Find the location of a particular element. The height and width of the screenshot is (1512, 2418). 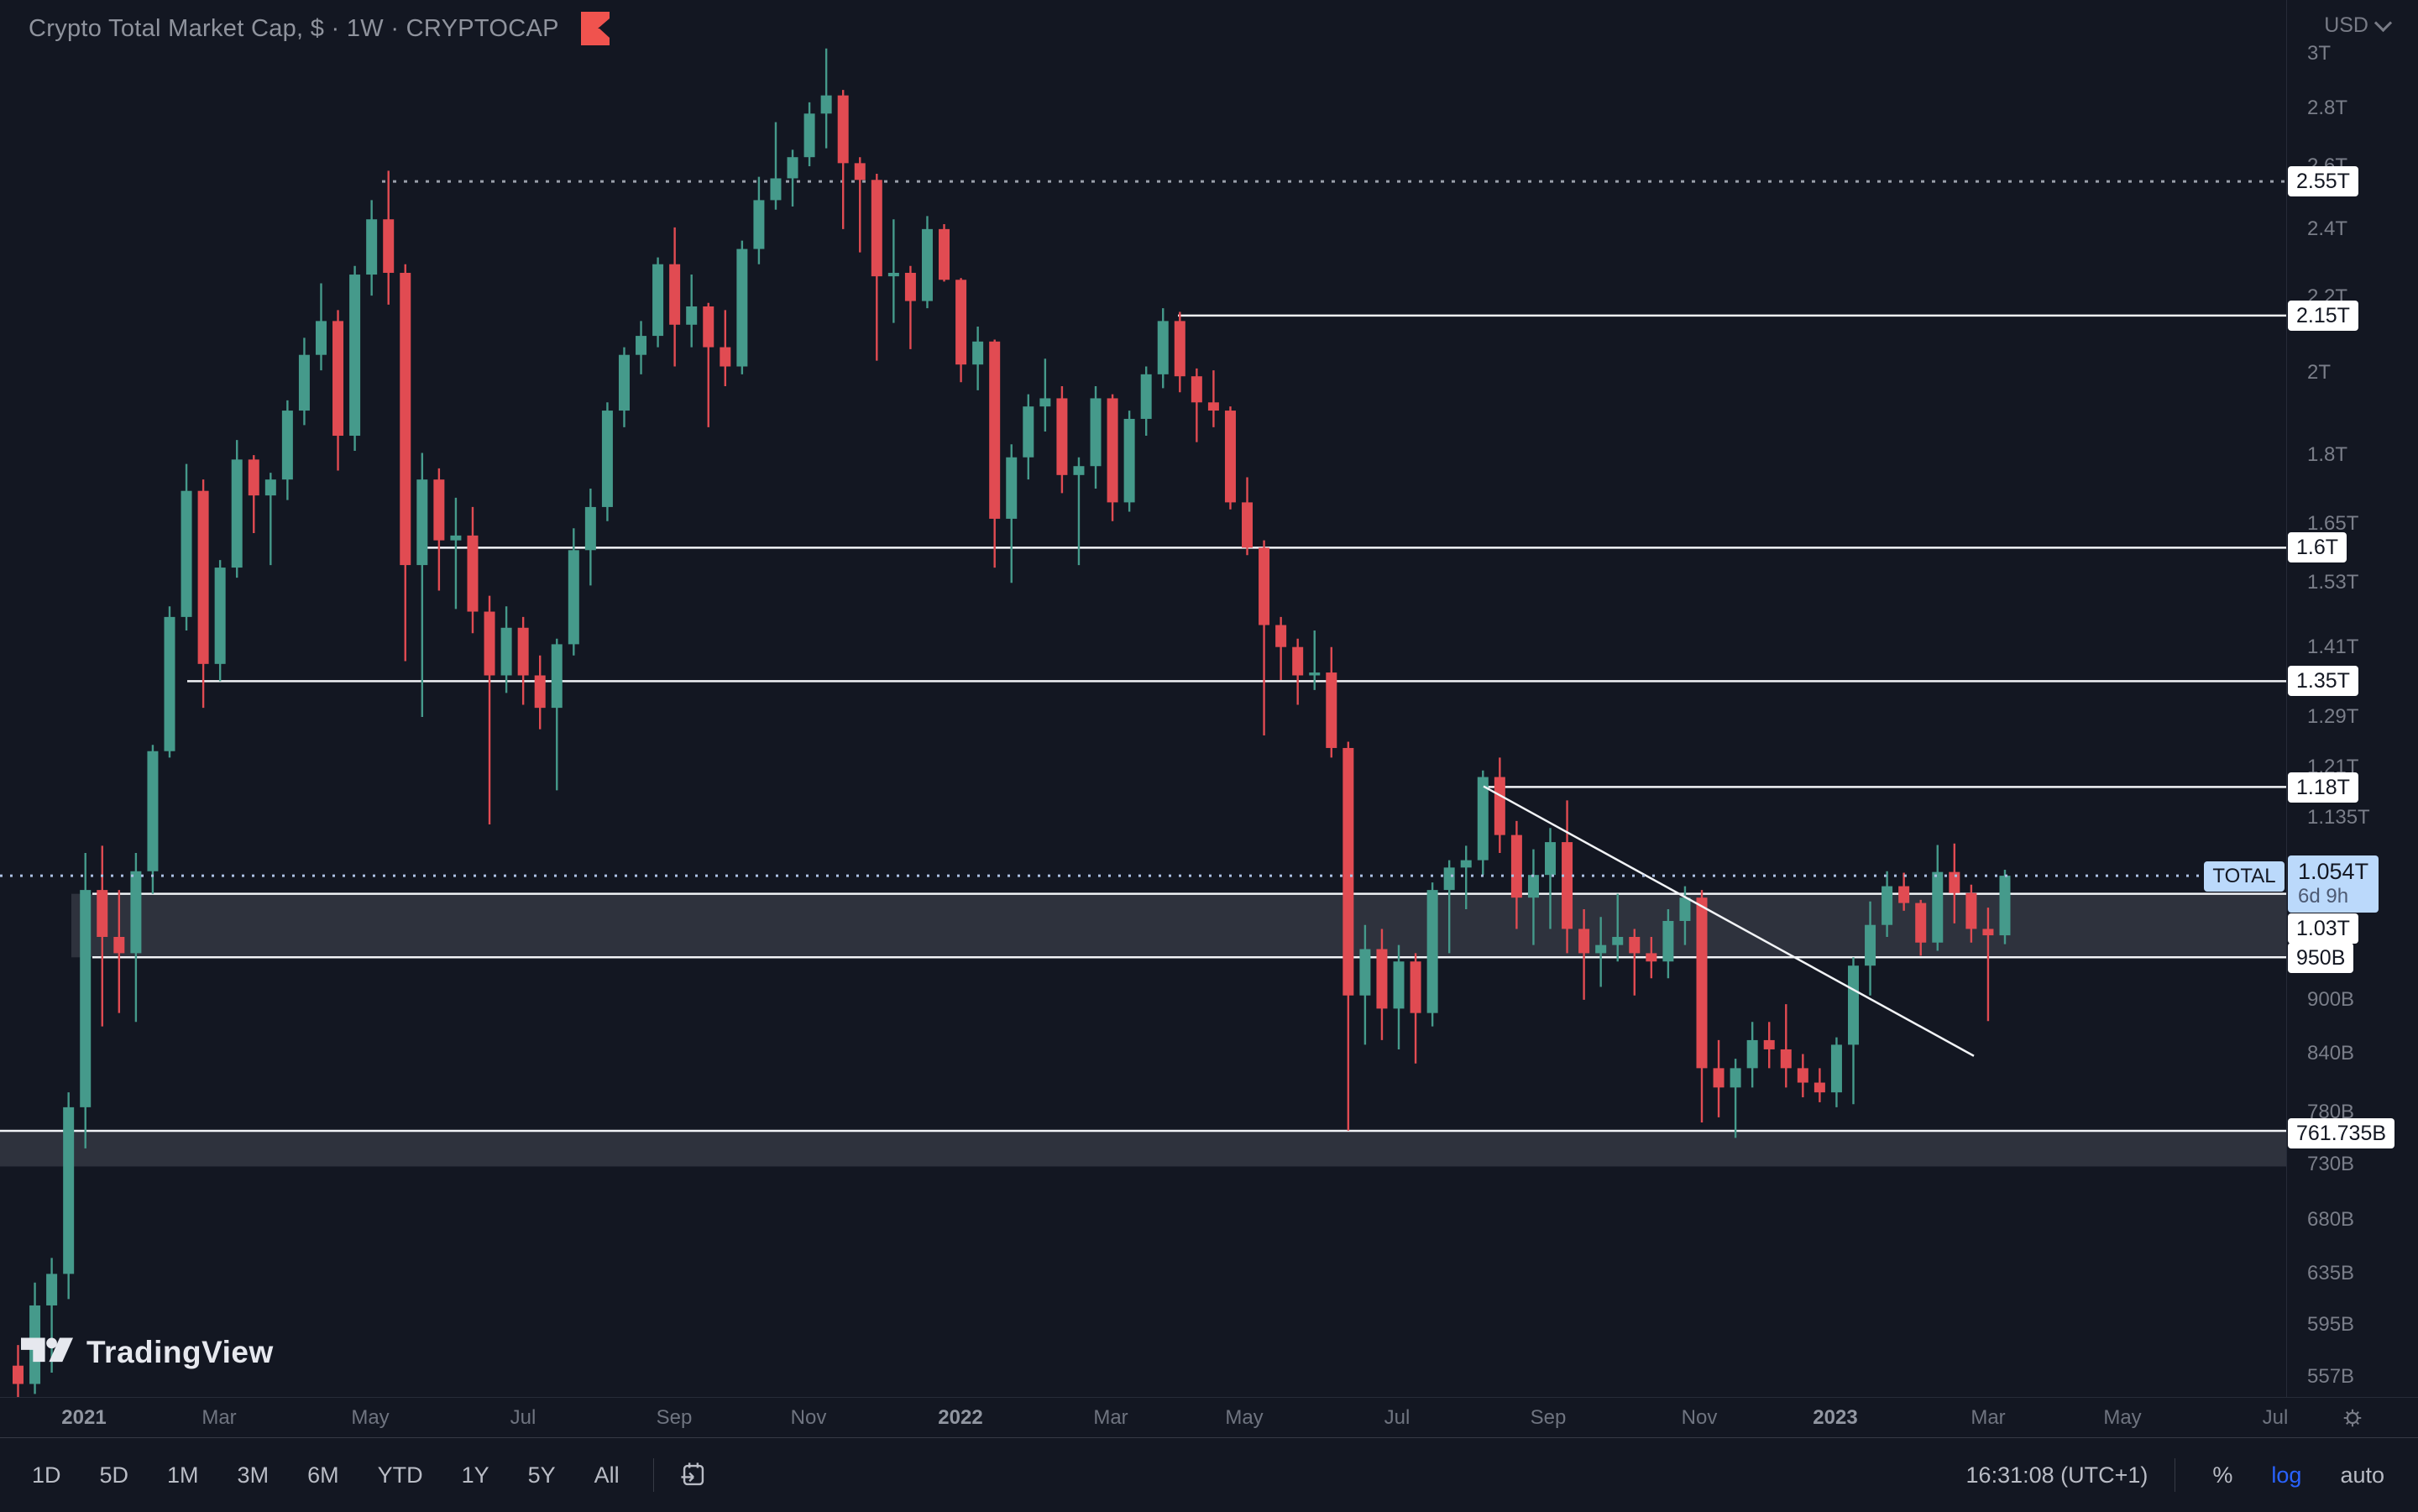

time-tick-2021: 2021 is located at coordinates (84, 1417).